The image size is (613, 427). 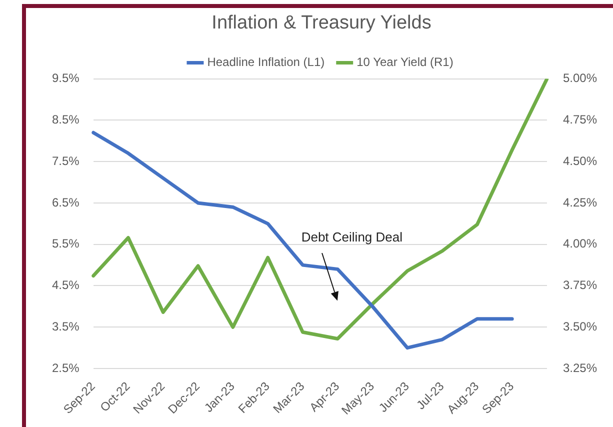 I want to click on y2-tick-label: 5.00%, so click(x=580, y=78).